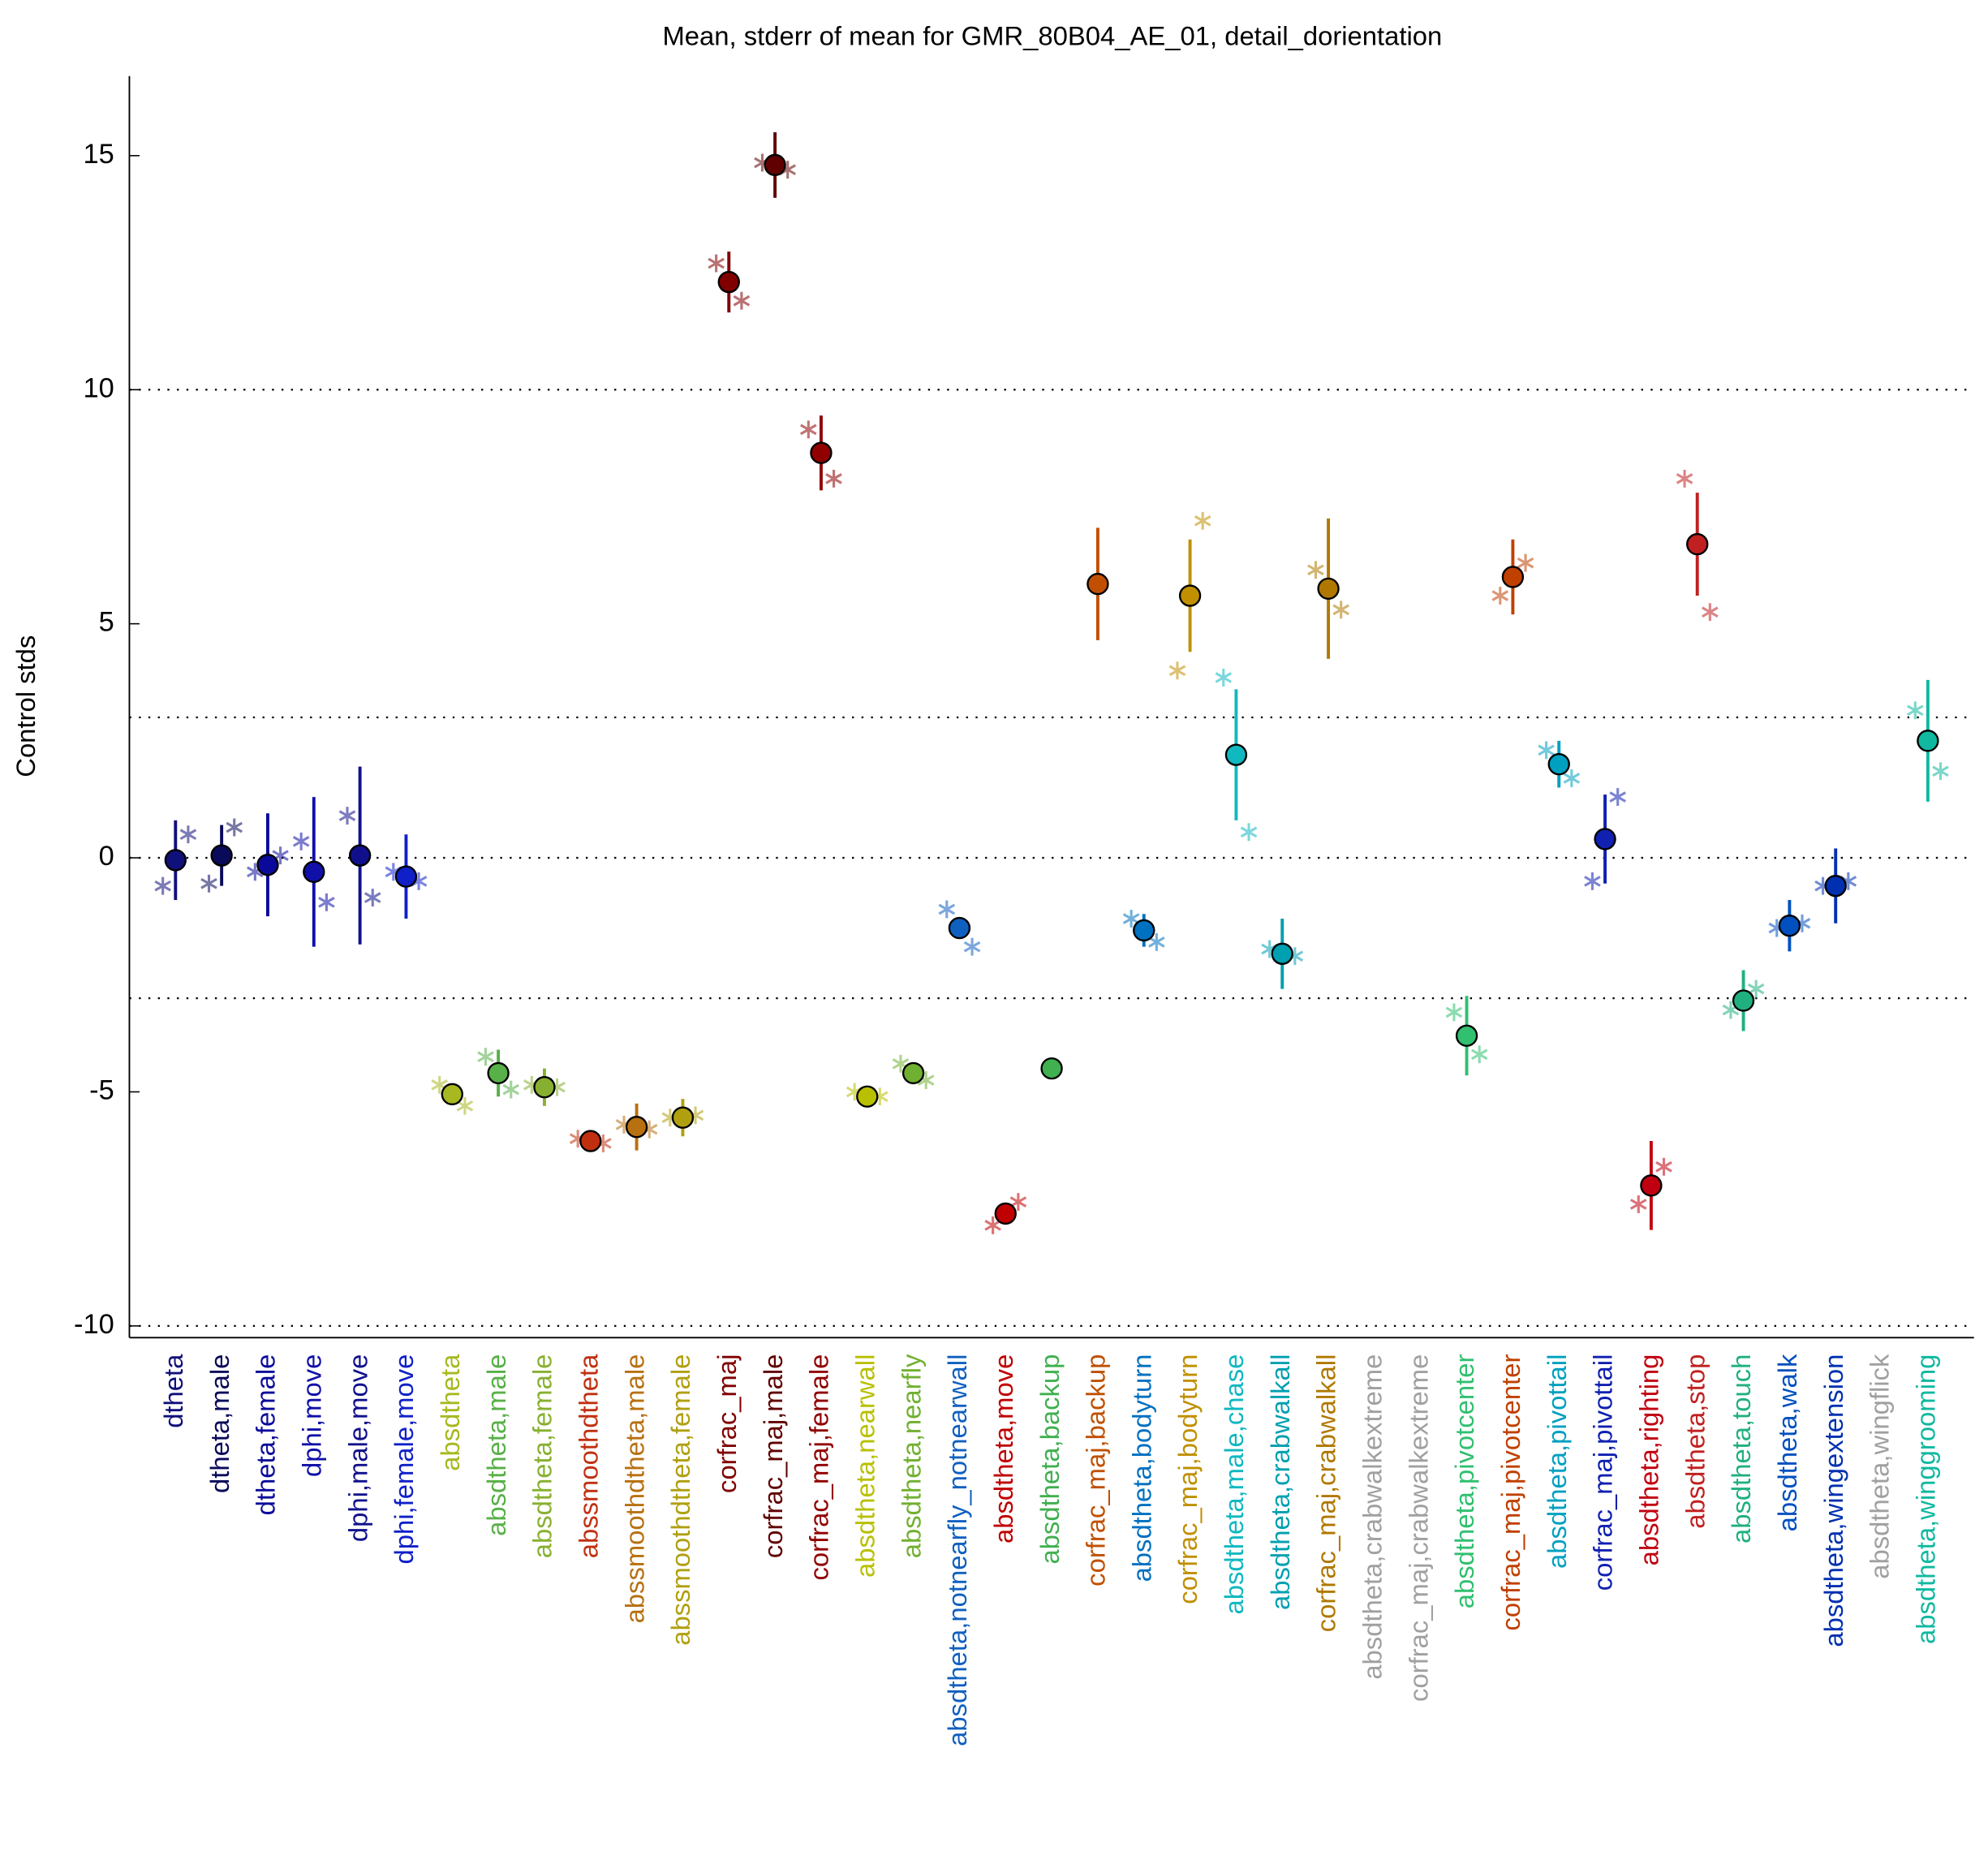  Describe the element at coordinates (1833, 1500) in the screenshot. I see `x-tick-label: absdtheta,wingextension` at that location.